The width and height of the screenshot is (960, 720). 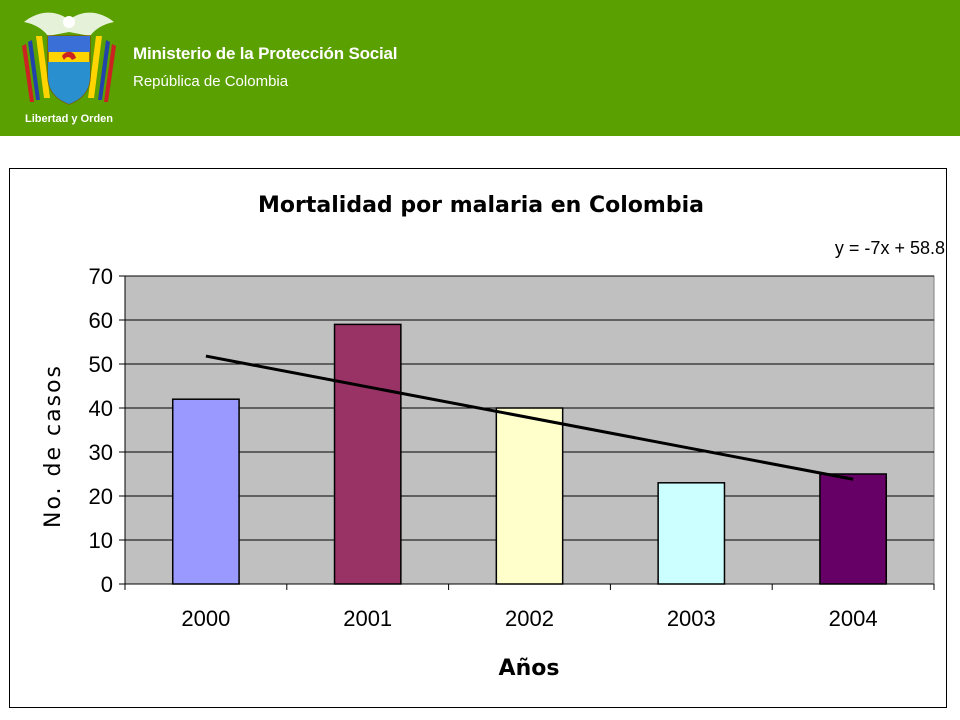 What do you see at coordinates (265, 53) in the screenshot?
I see `ministry-name: Ministerio de la Protección Social` at bounding box center [265, 53].